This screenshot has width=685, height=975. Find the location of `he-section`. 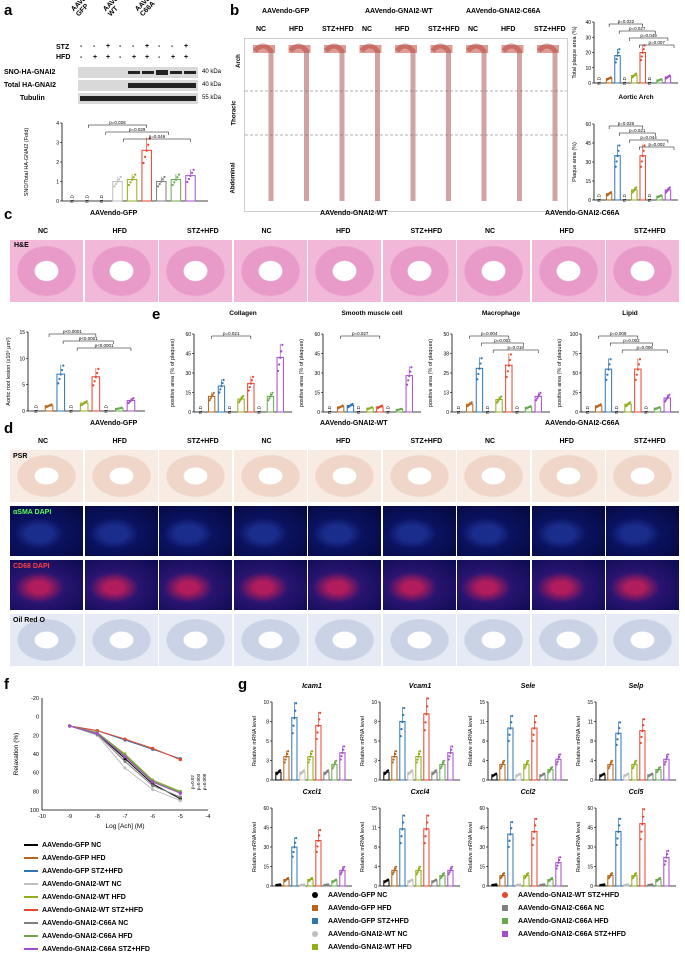

he-section is located at coordinates (493, 271).